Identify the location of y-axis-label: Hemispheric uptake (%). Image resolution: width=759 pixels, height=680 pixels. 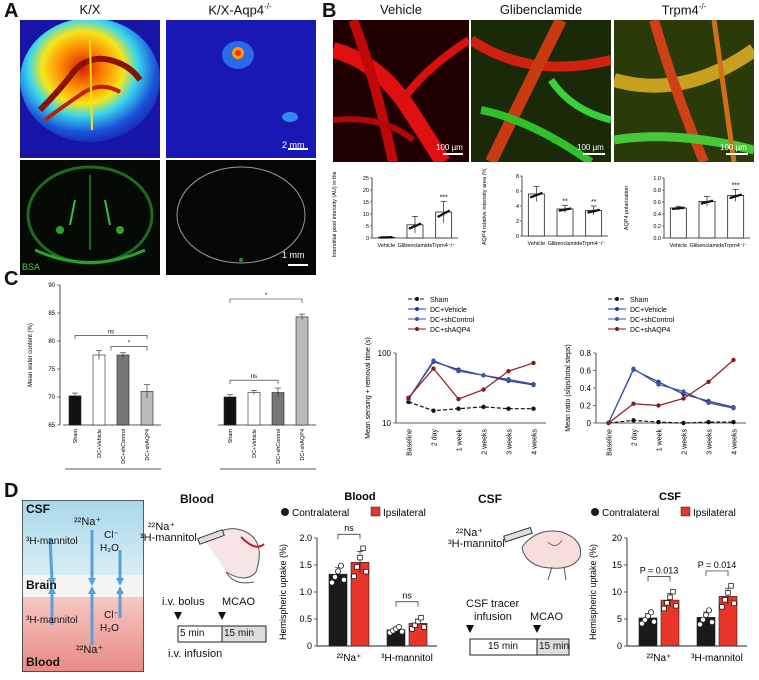
(283, 592).